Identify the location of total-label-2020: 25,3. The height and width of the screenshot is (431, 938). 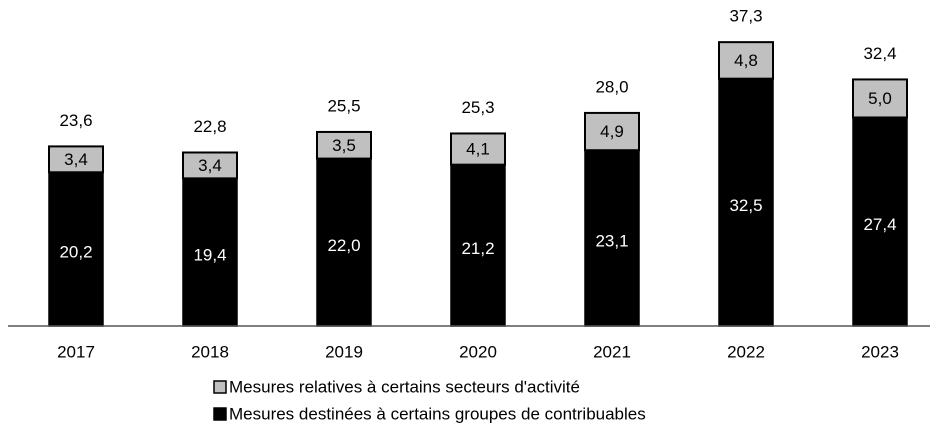
(477, 107).